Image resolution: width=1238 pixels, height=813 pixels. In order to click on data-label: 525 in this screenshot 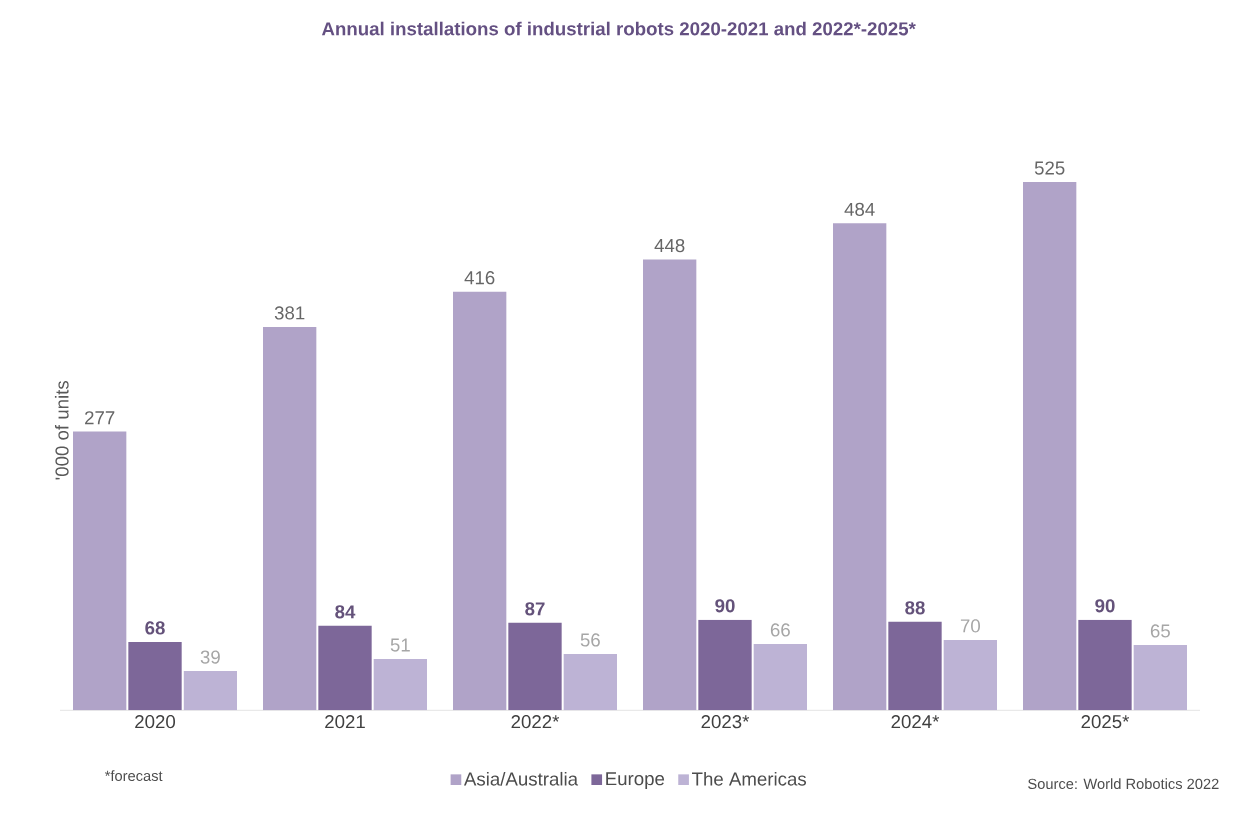, I will do `click(1049, 168)`.